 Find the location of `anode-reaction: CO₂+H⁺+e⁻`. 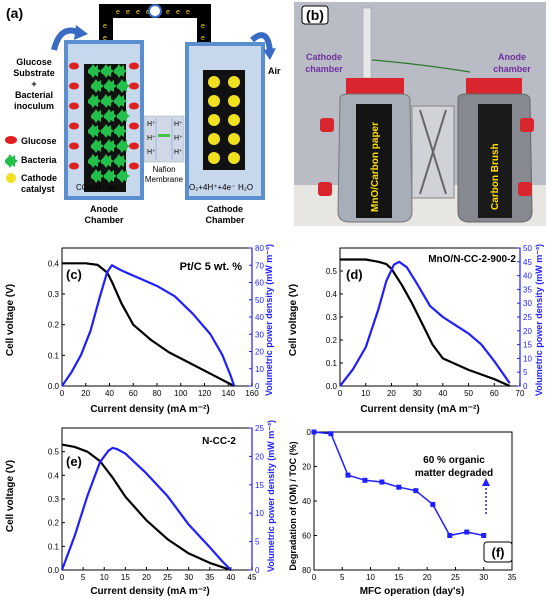

anode-reaction: CO₂+H⁺+e⁻ is located at coordinates (97, 187).